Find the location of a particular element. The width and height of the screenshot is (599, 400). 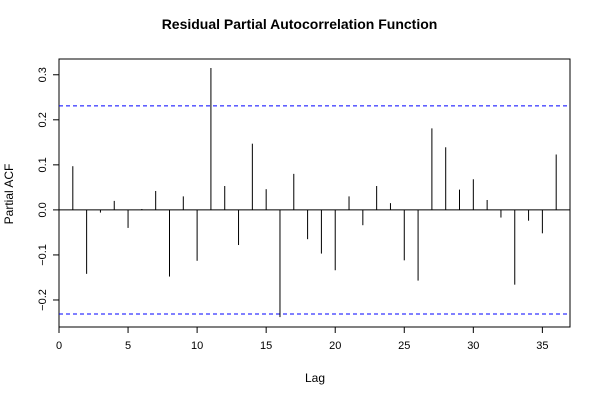

x-tick-label: 20 is located at coordinates (335, 346).